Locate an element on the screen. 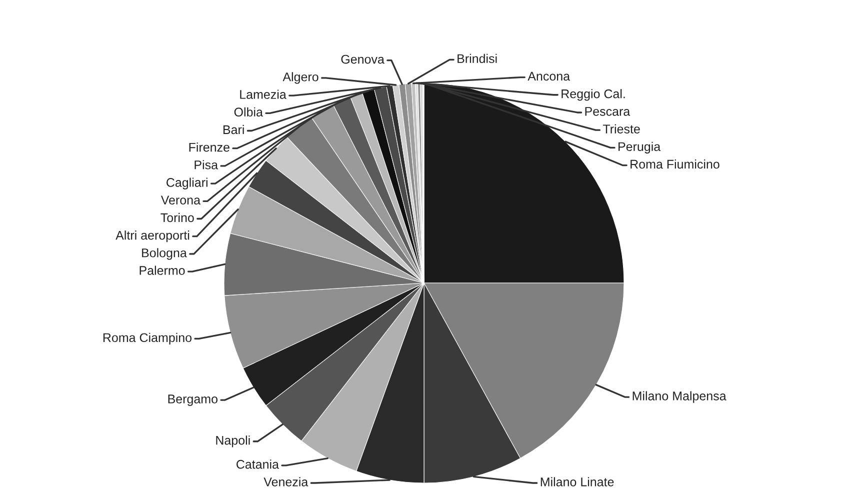 Image resolution: width=850 pixels, height=492 pixels. slice-label: Roma Ciampino is located at coordinates (147, 338).